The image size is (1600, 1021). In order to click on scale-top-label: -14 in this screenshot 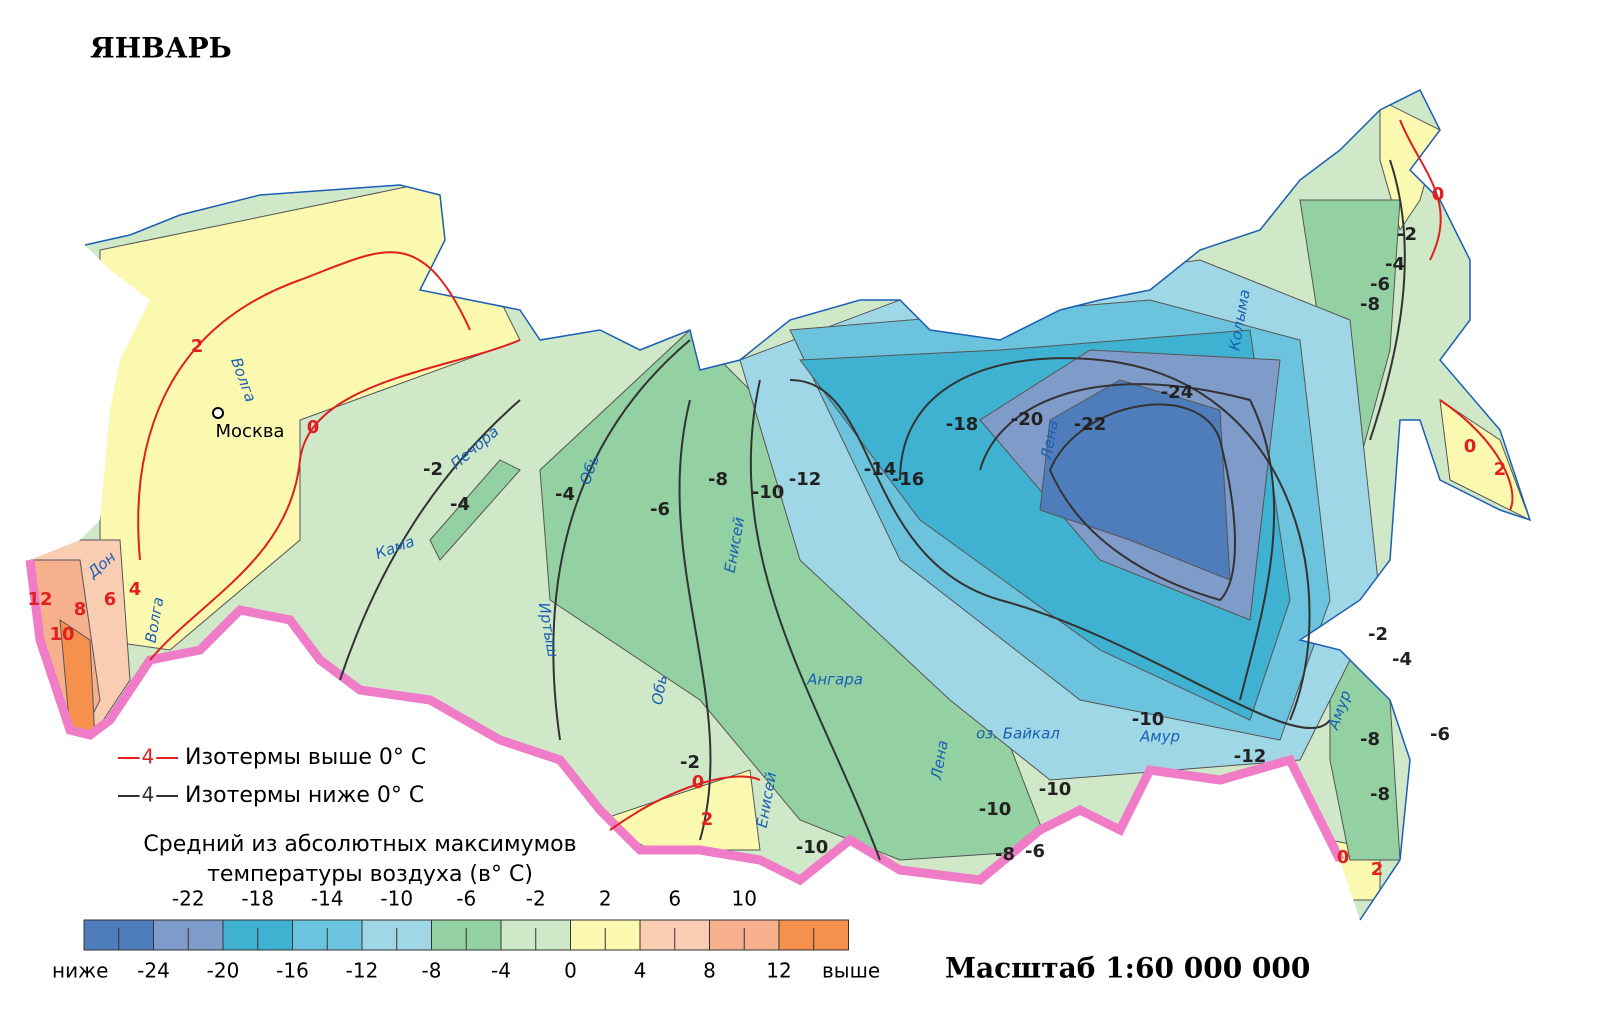, I will do `click(327, 899)`.